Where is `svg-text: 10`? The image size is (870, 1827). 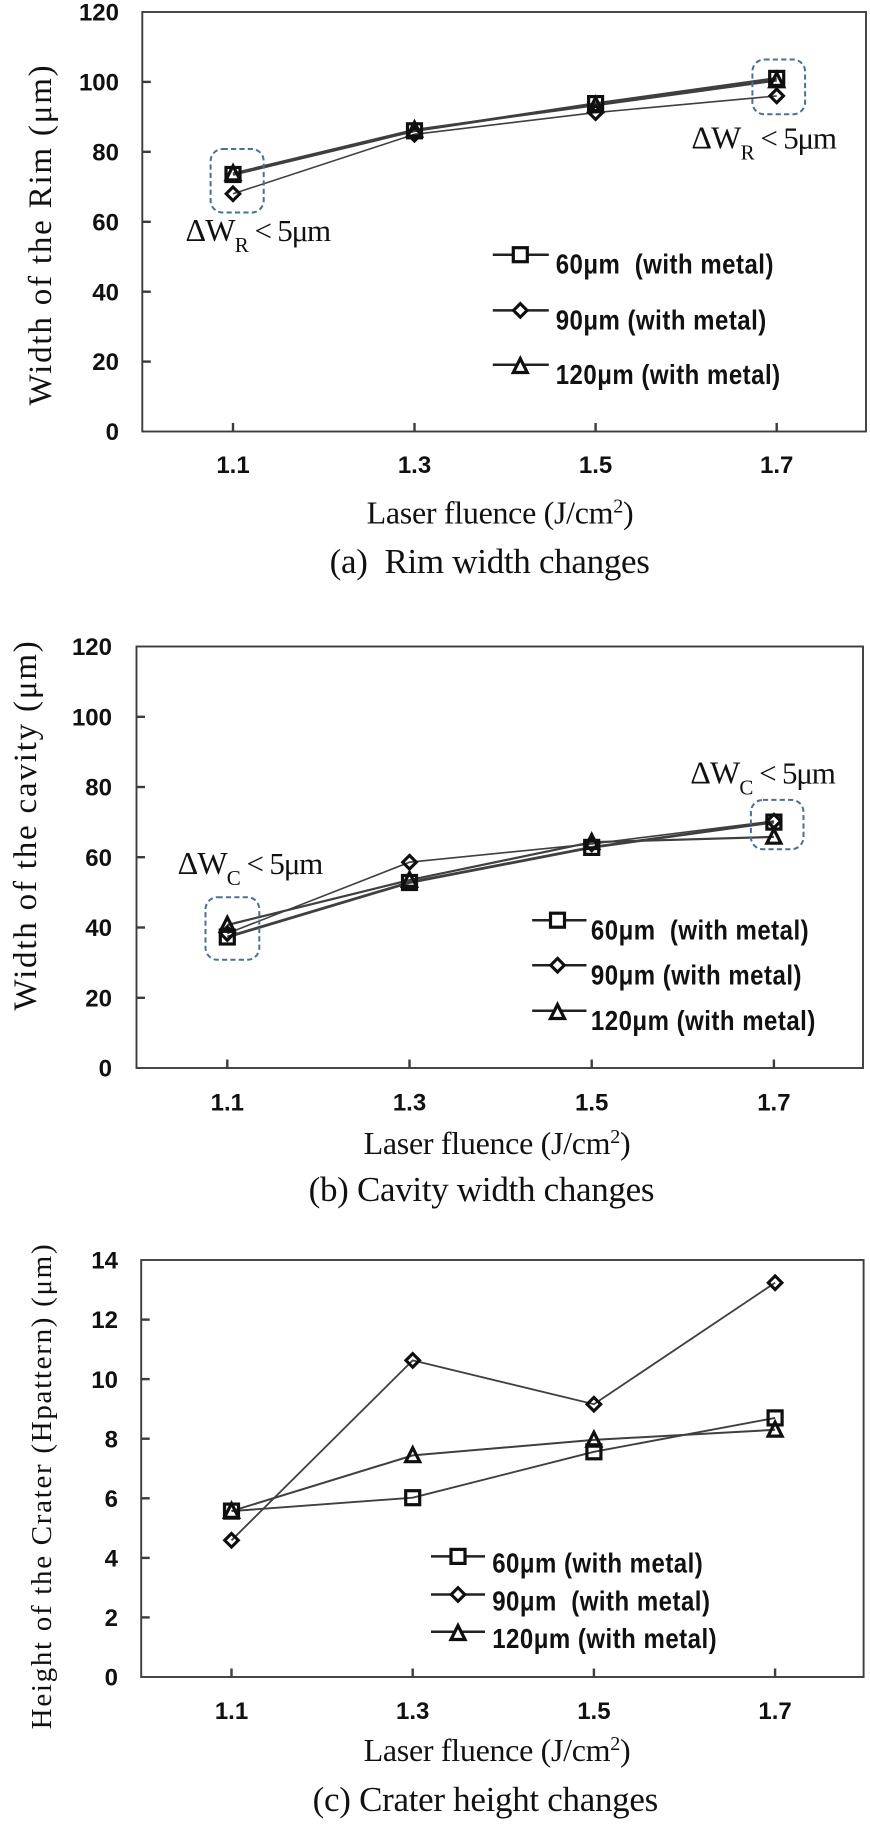
svg-text: 10 is located at coordinates (104, 1380).